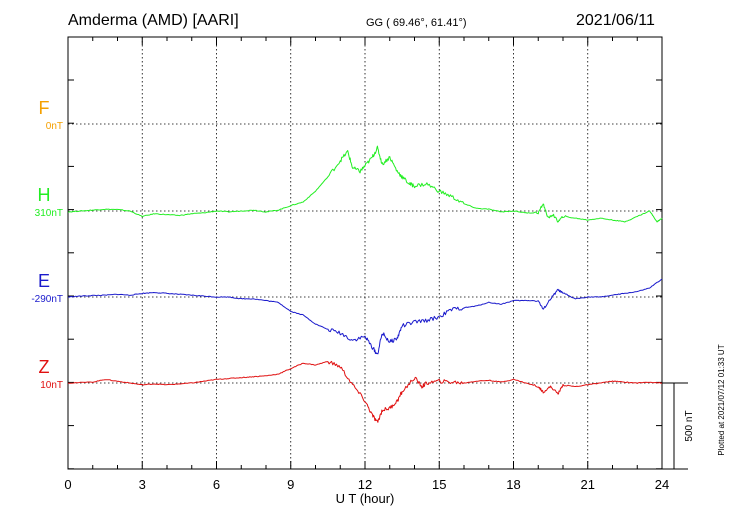  I want to click on station-title: Amderma (AMD) [AARI], so click(153, 20).